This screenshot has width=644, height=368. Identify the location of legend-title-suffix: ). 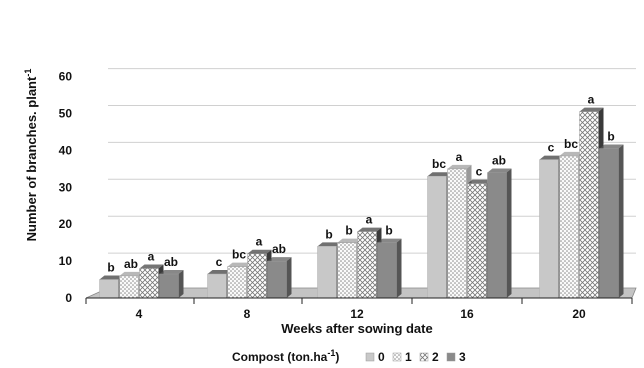
(337, 357).